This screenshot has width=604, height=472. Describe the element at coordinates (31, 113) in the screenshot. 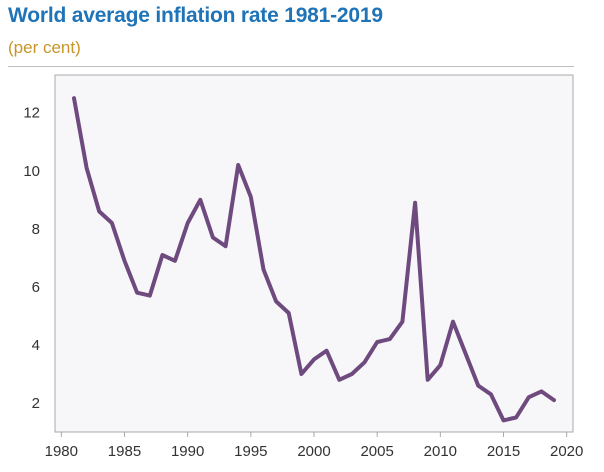

I see `y-tick-label: 12` at that location.